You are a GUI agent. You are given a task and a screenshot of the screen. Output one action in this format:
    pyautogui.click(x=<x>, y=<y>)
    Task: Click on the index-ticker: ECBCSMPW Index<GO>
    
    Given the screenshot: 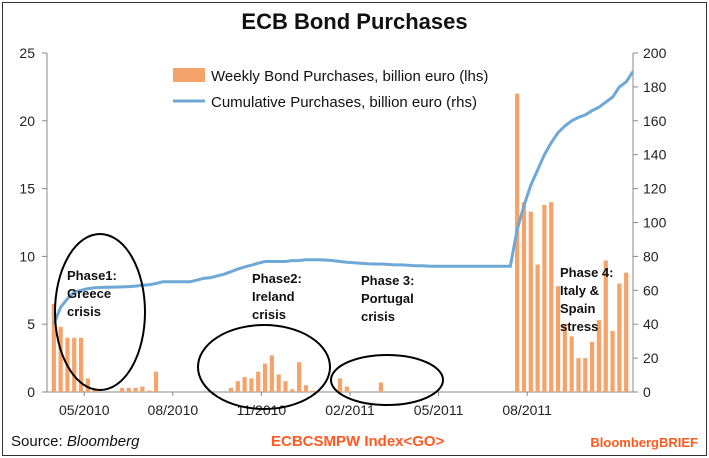 What is the action you would take?
    pyautogui.click(x=358, y=441)
    